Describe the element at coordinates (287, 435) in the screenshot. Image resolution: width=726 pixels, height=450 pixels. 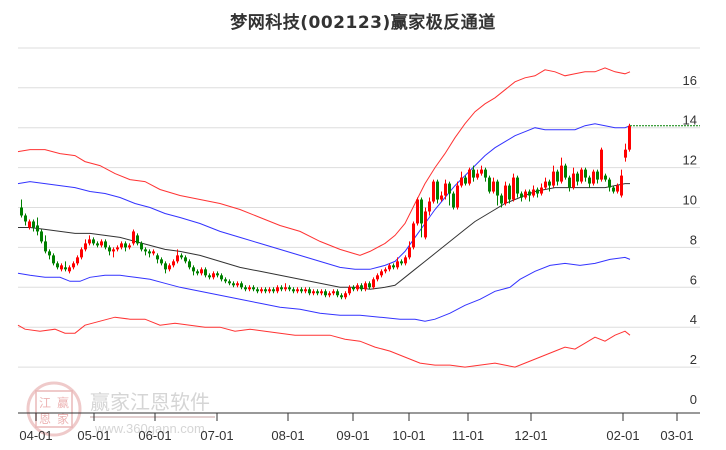
I see `x-tick-label: 08-01` at that location.